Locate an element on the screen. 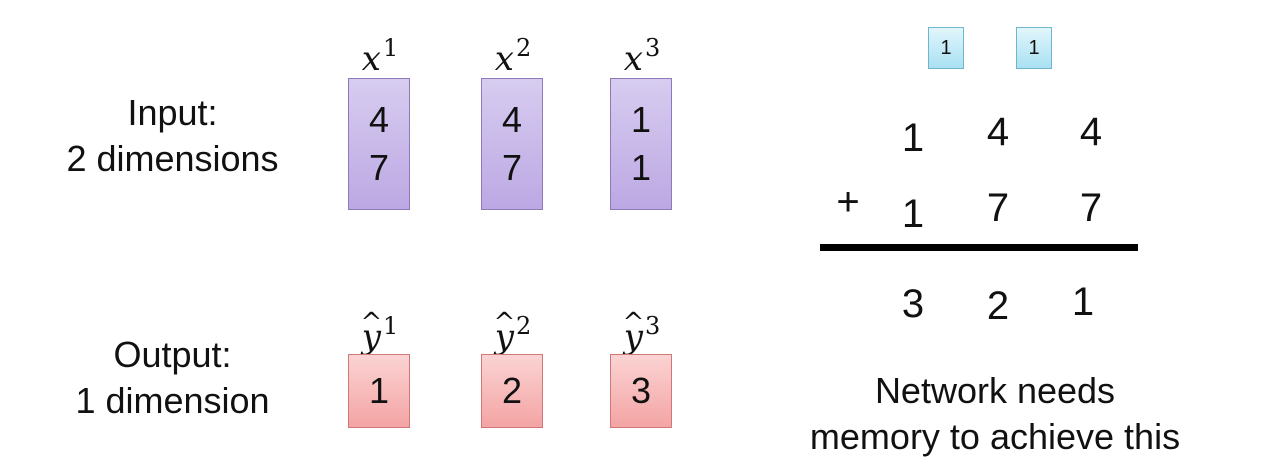 The width and height of the screenshot is (1280, 467). input-vector-2-value-2: 7 is located at coordinates (512, 167).